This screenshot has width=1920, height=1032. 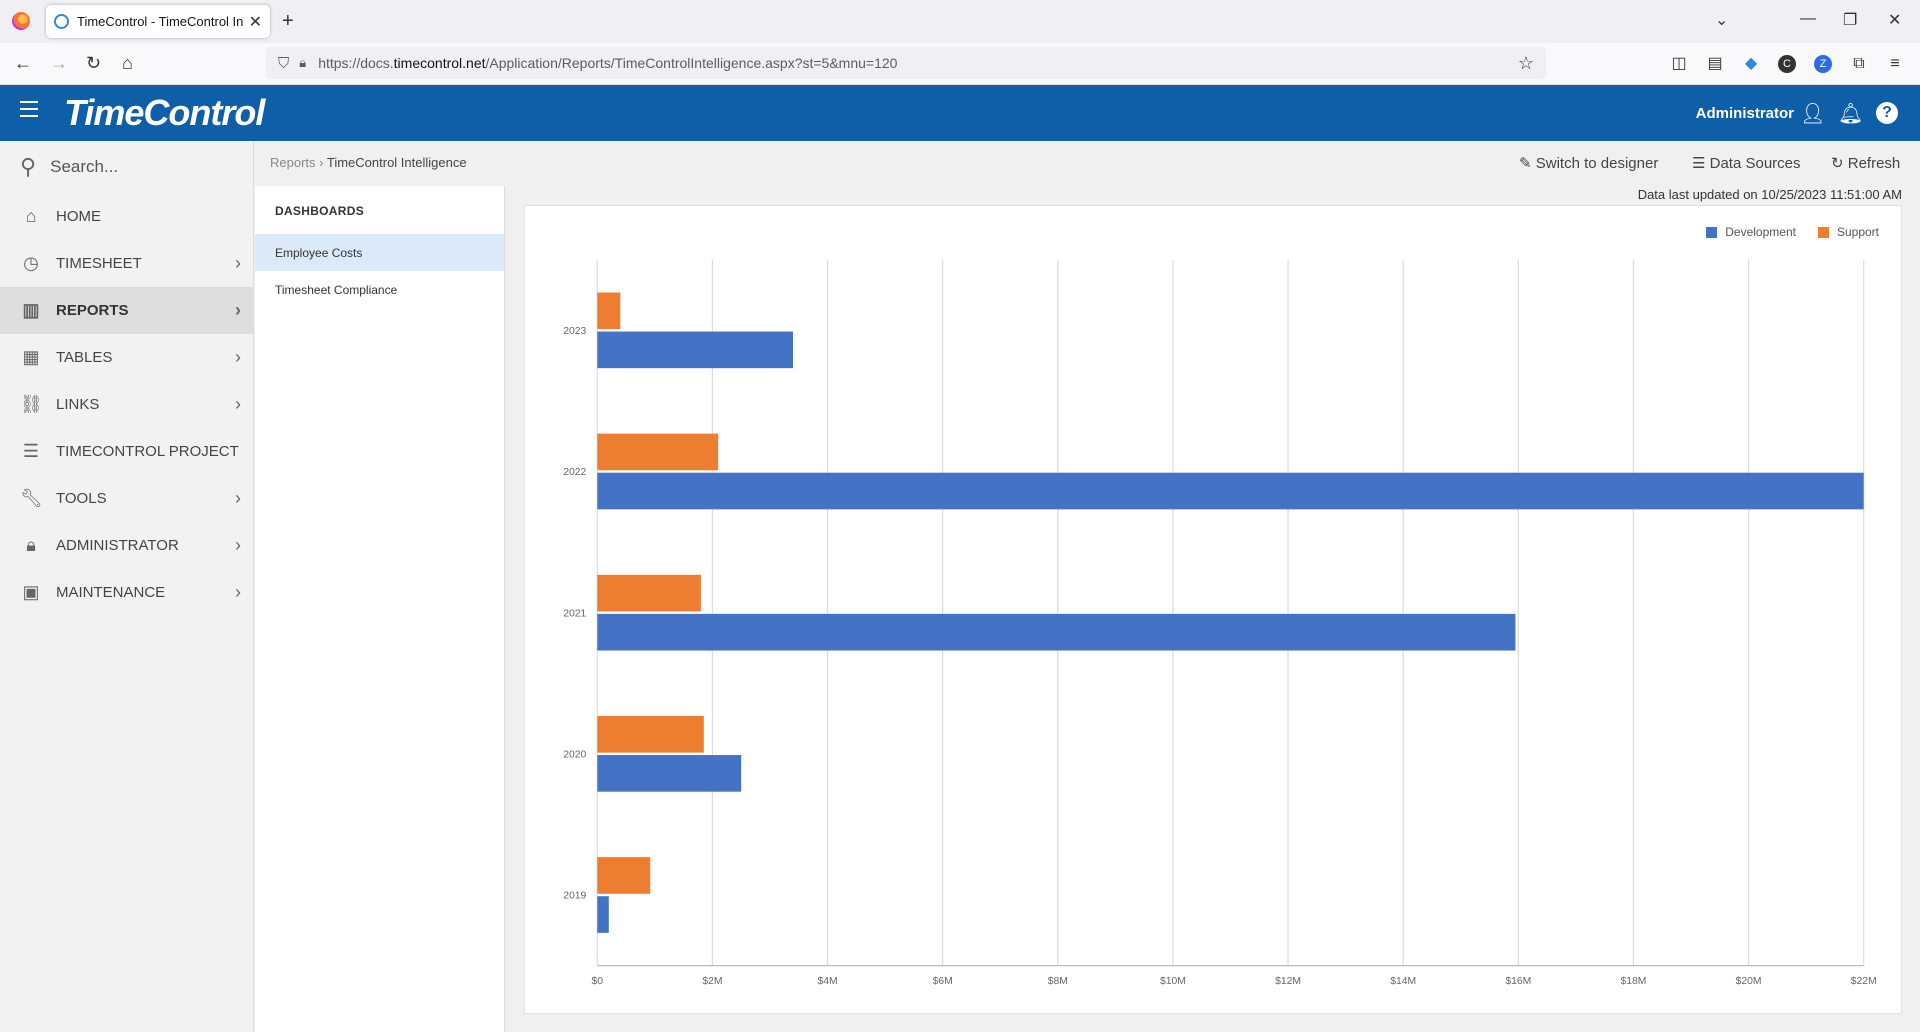 I want to click on help-icon: ?, so click(x=1887, y=113).